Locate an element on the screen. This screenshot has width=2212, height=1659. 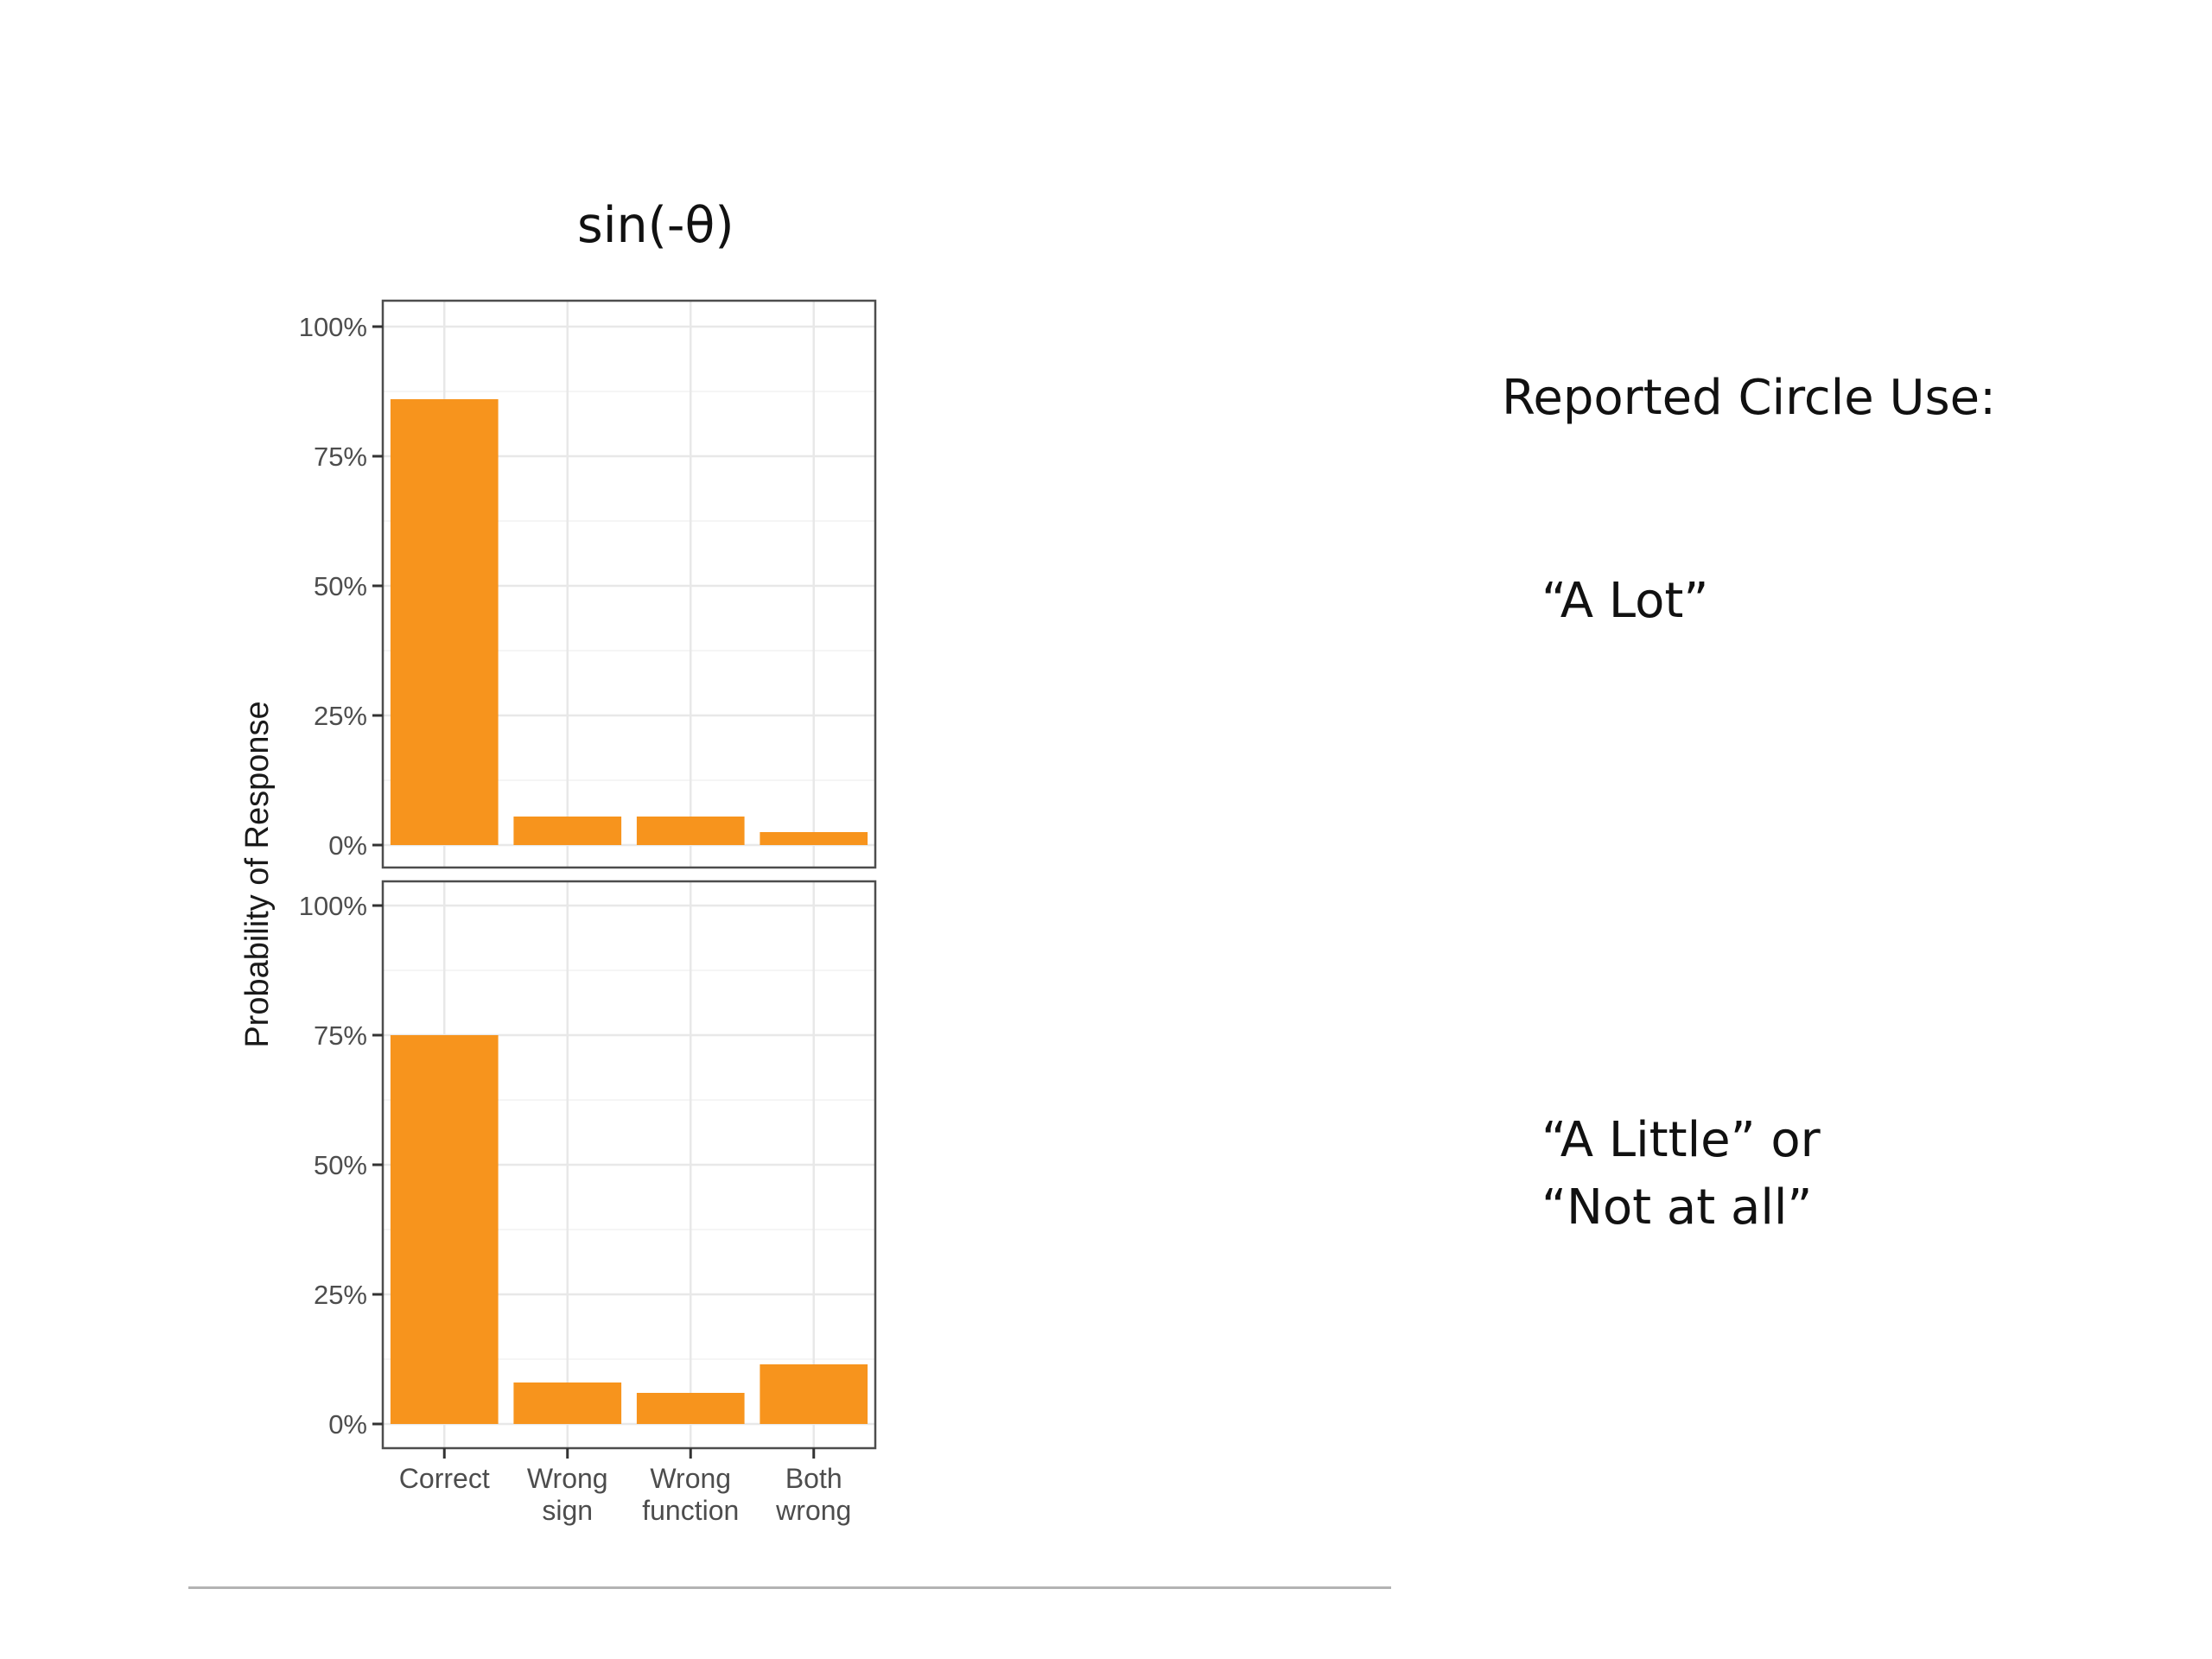
x-tick-label: Wrong function is located at coordinates (690, 1494).